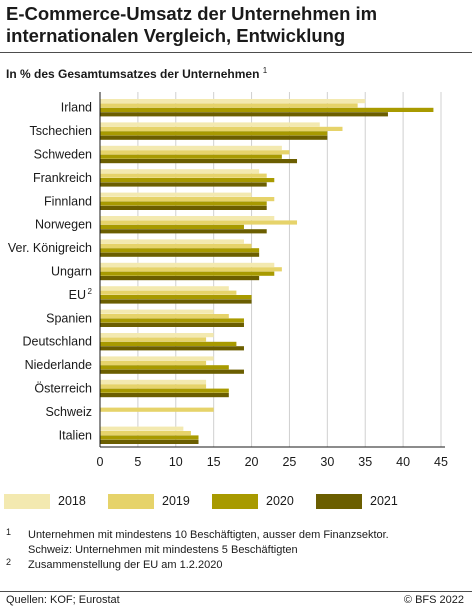 The width and height of the screenshot is (472, 609). I want to click on category-label: Italien, so click(75, 435).